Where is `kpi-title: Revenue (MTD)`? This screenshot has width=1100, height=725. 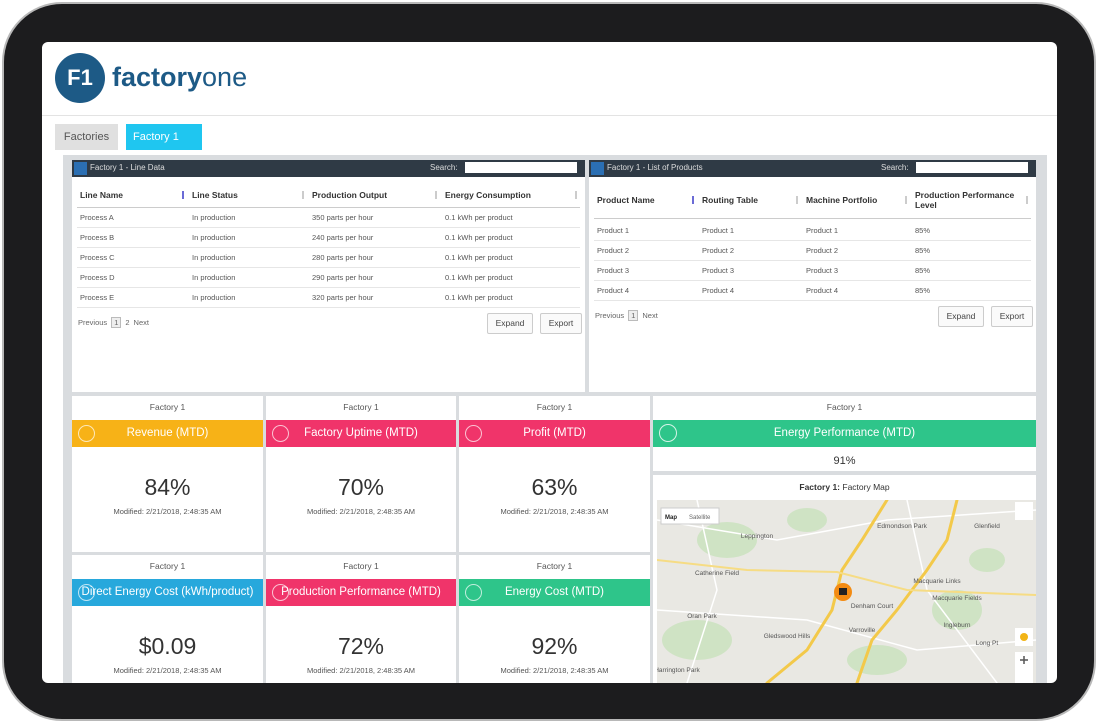 kpi-title: Revenue (MTD) is located at coordinates (167, 433).